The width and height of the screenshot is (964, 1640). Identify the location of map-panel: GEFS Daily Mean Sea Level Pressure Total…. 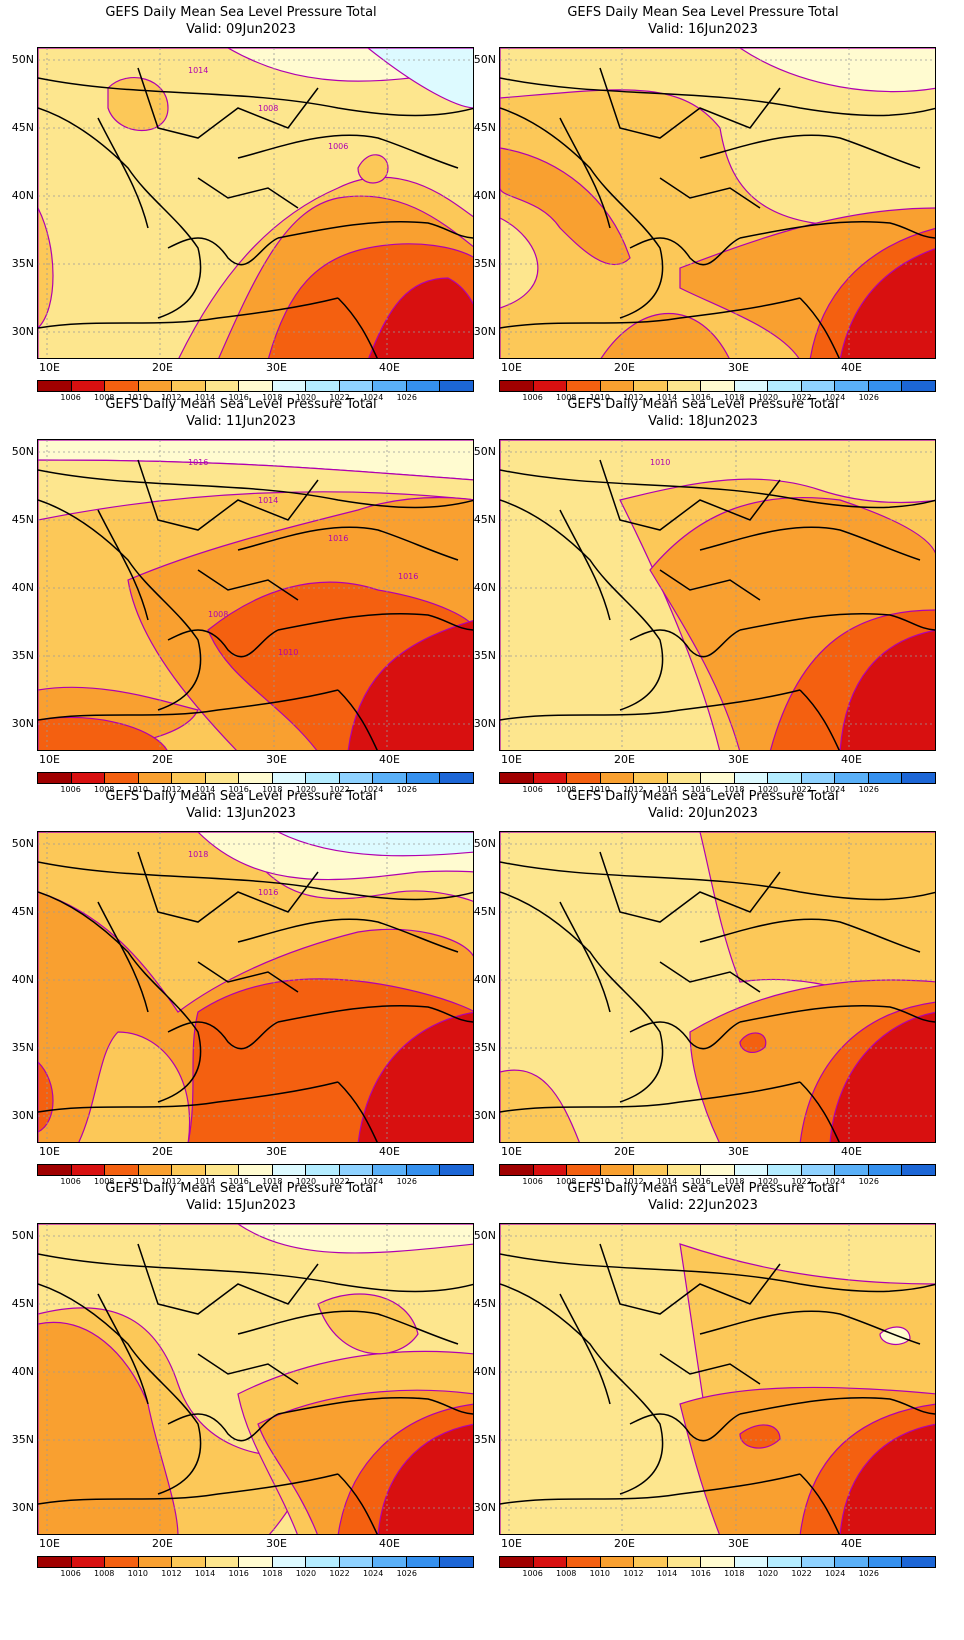
(703, 597).